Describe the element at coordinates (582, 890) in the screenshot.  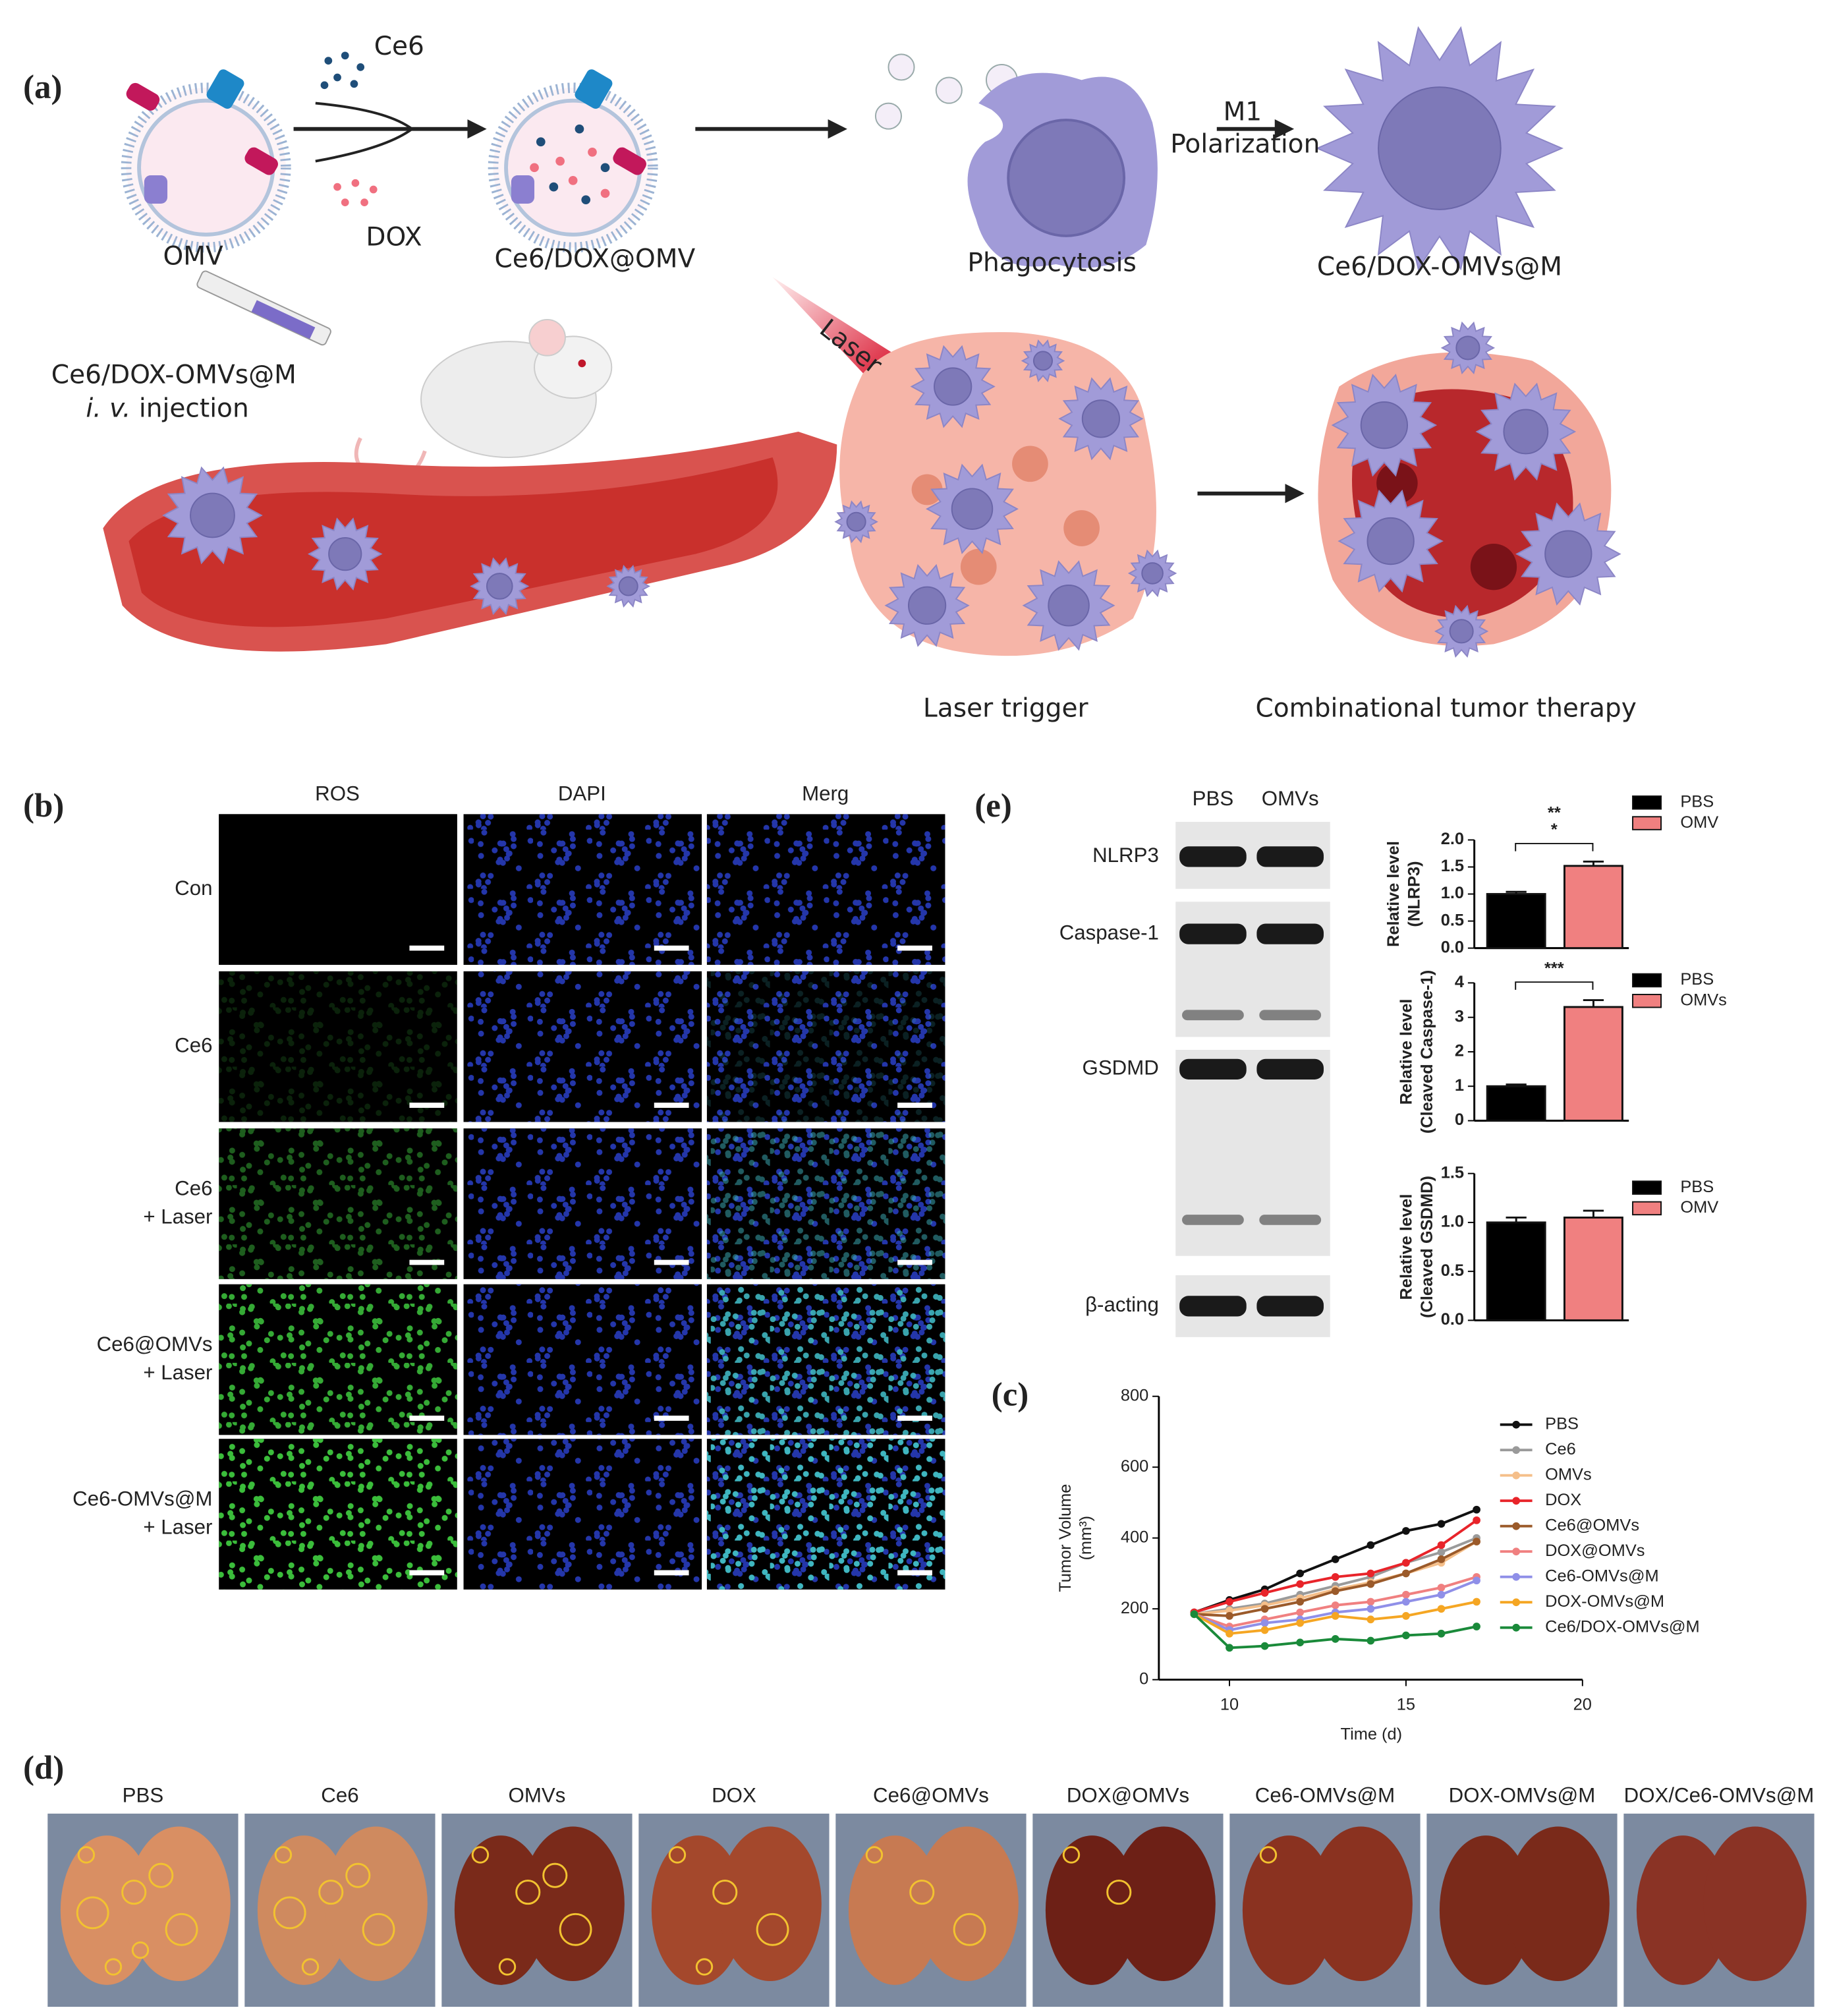
I see `dapi-signal` at that location.